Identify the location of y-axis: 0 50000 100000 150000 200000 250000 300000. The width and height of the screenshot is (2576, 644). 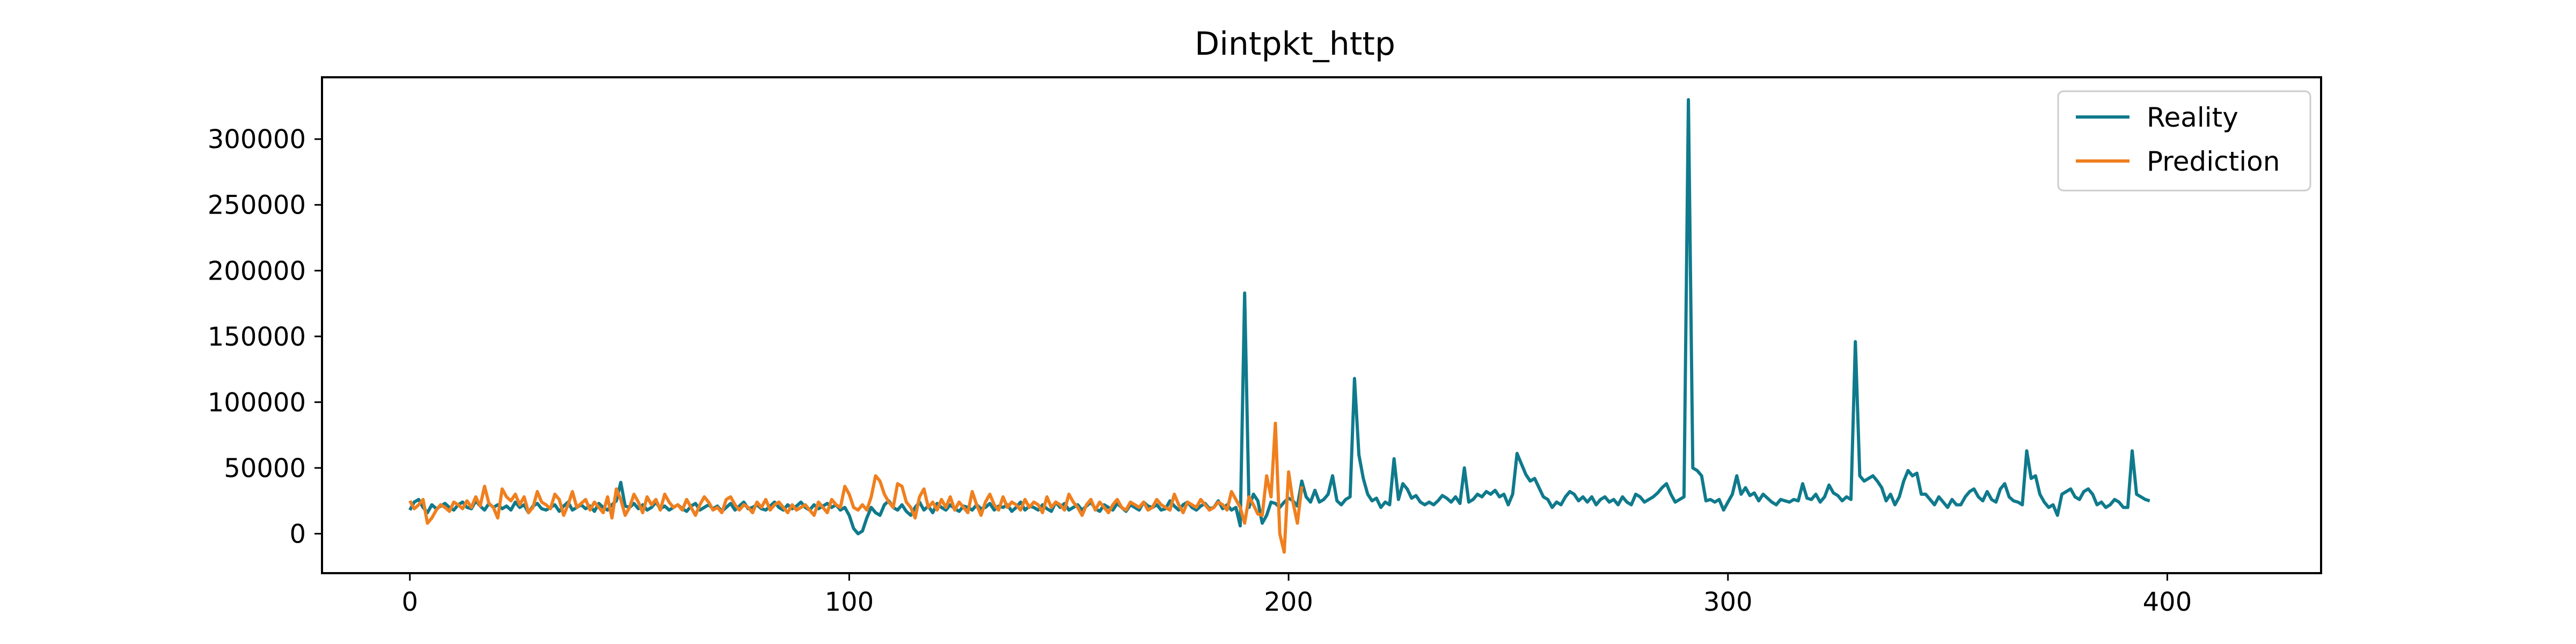
(265, 337).